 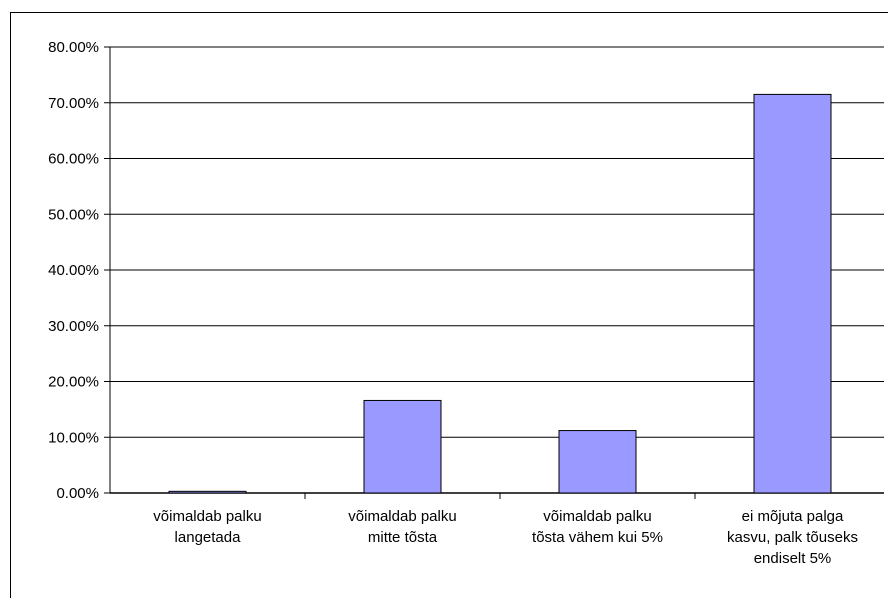 I want to click on x-tick-label-line: endiselt 5%, so click(x=793, y=558).